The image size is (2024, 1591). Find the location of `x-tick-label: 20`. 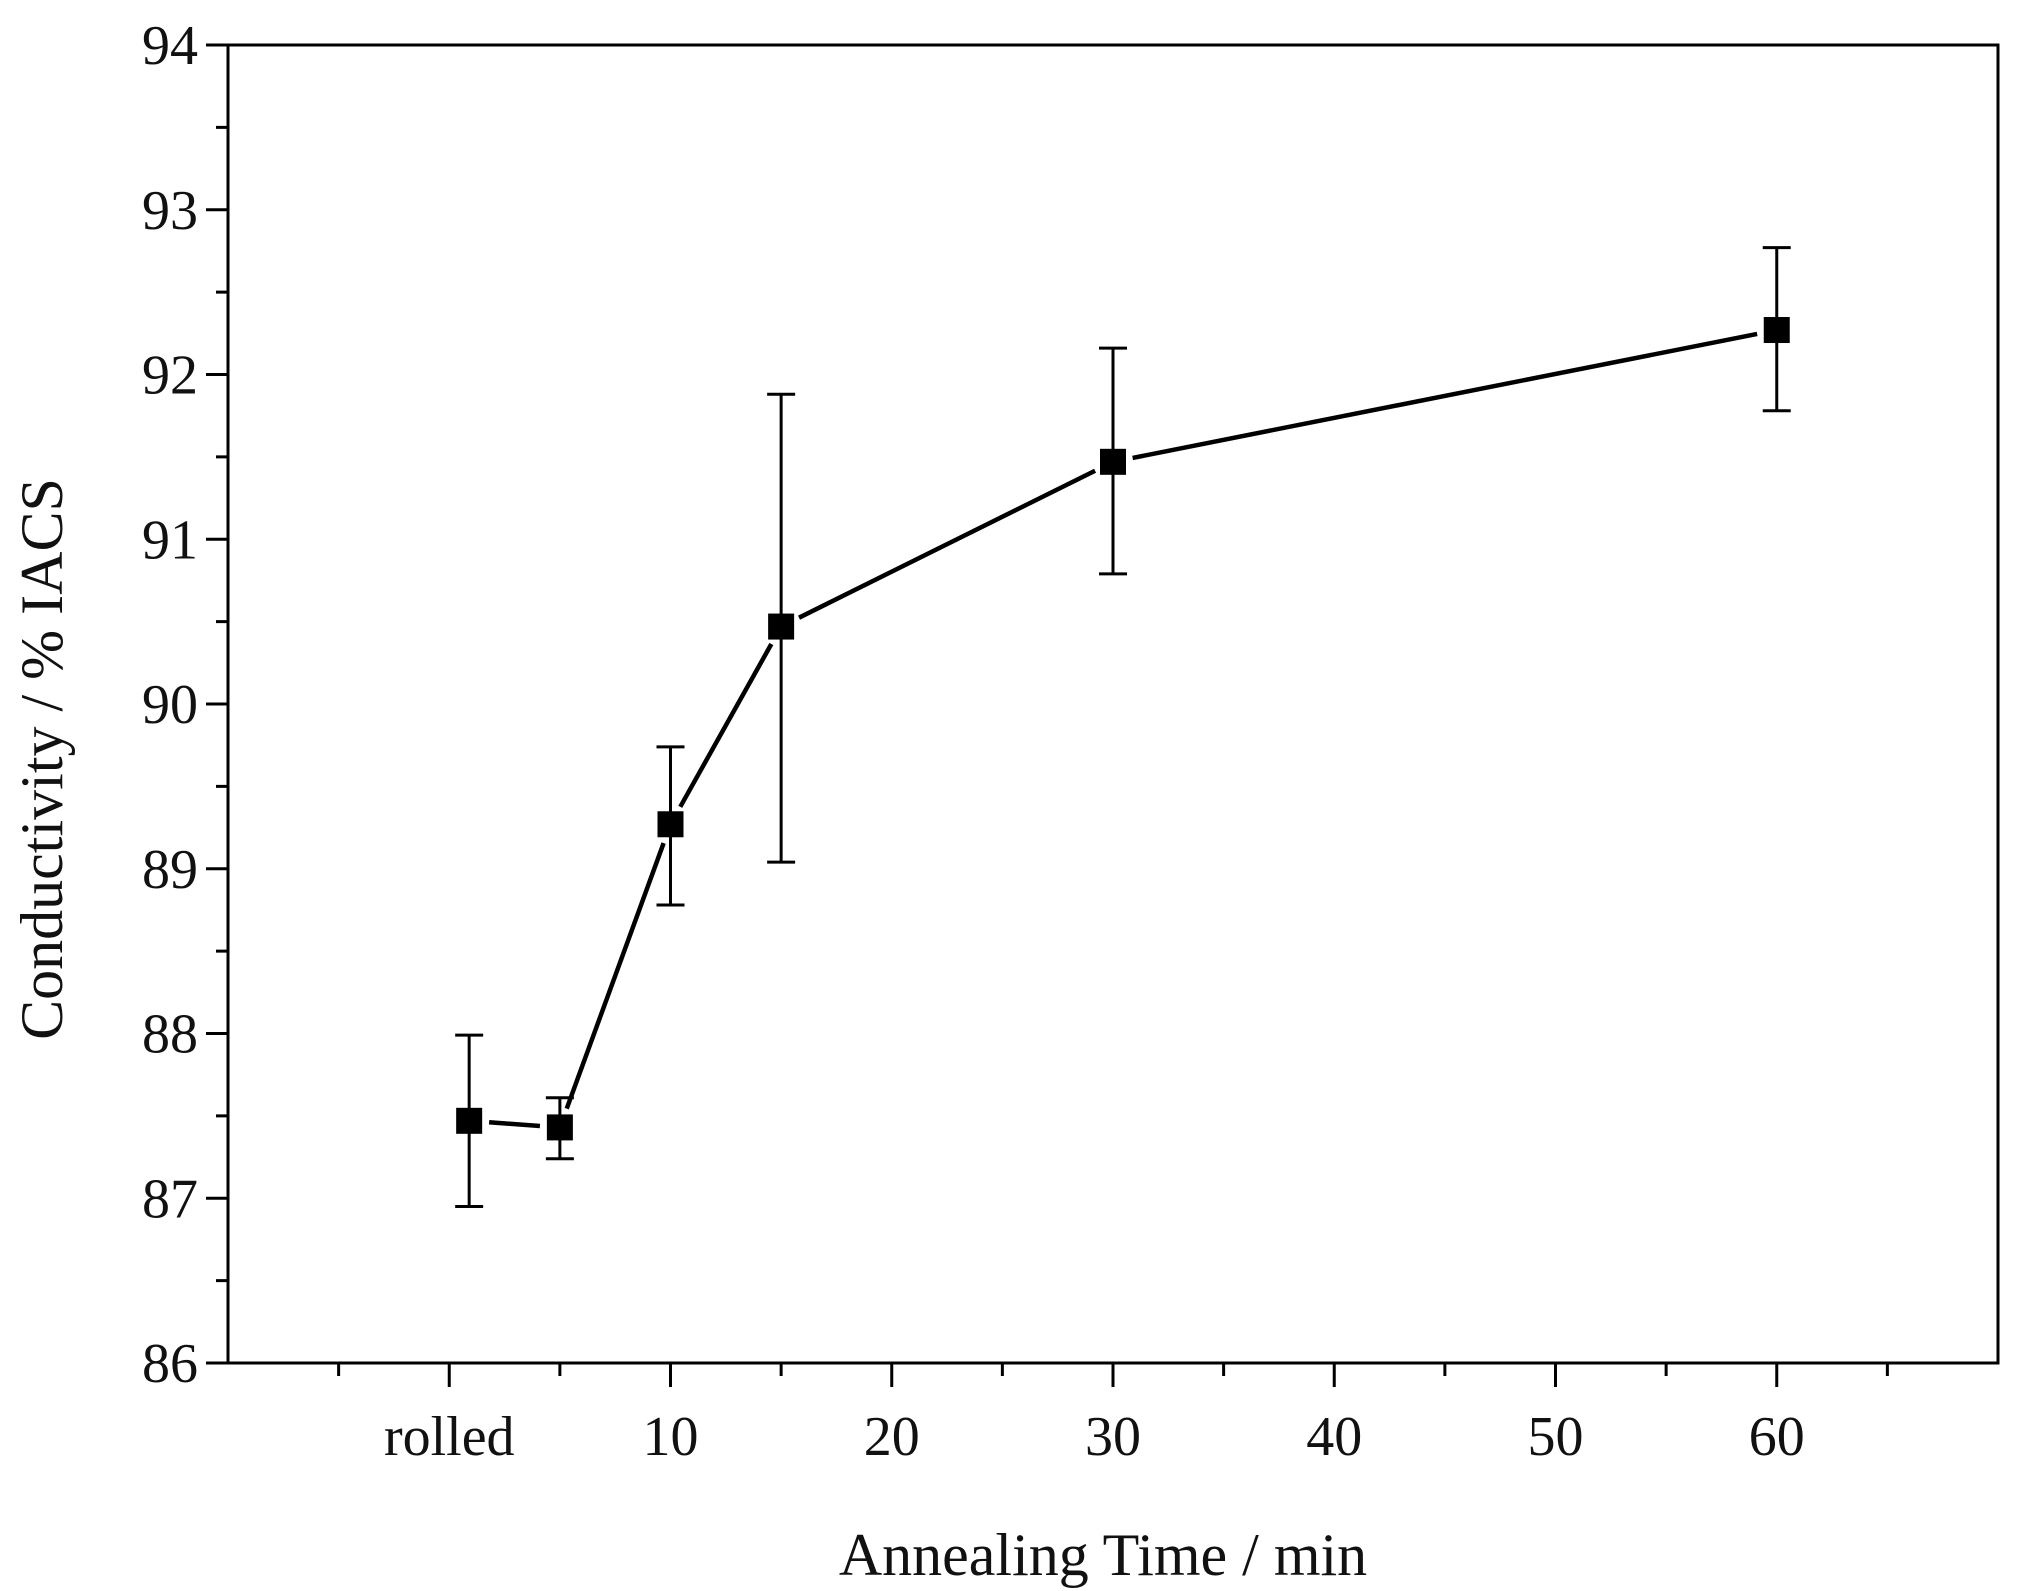

x-tick-label: 20 is located at coordinates (892, 1437).